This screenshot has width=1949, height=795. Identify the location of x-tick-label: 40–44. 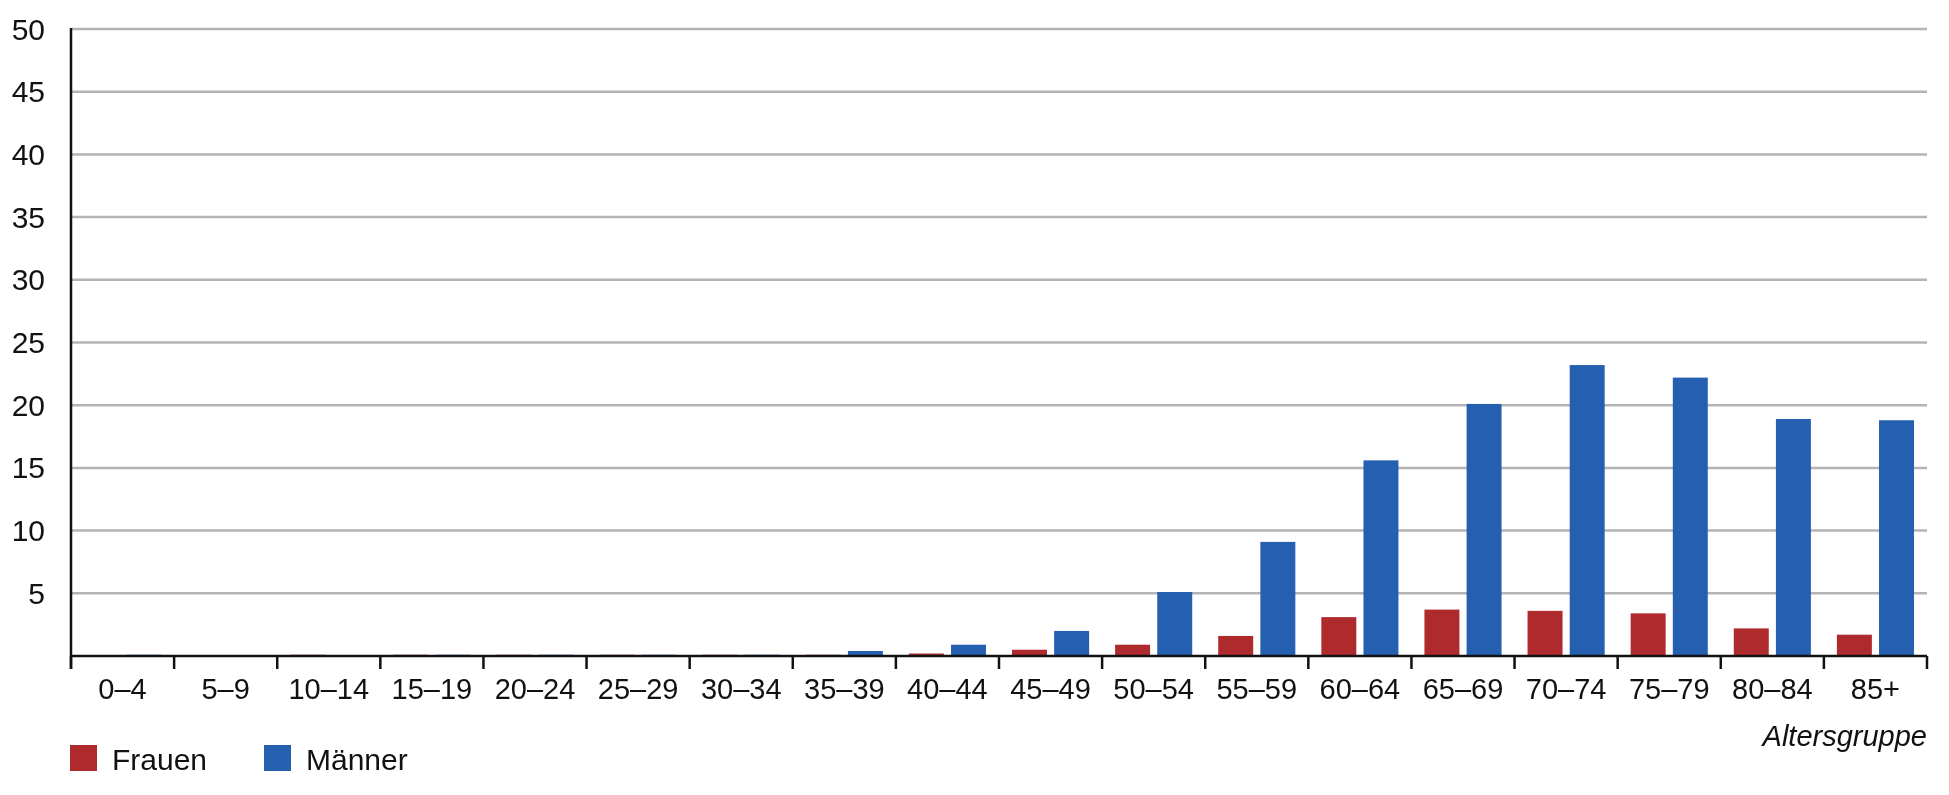
(947, 689).